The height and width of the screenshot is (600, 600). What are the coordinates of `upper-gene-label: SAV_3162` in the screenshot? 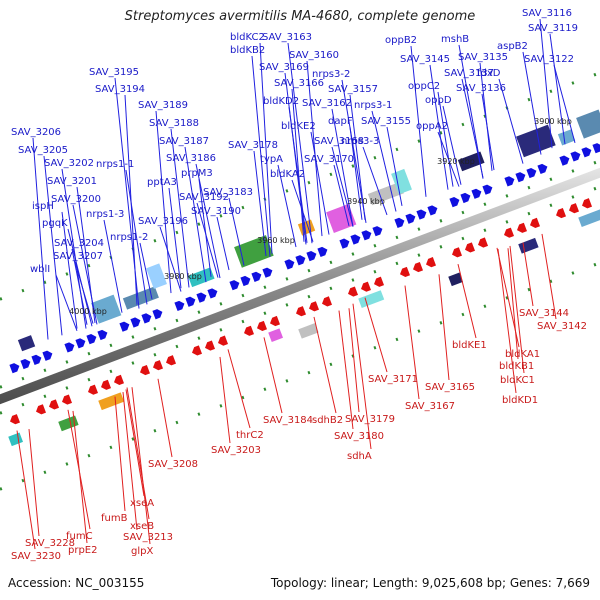 It's located at (327, 103).